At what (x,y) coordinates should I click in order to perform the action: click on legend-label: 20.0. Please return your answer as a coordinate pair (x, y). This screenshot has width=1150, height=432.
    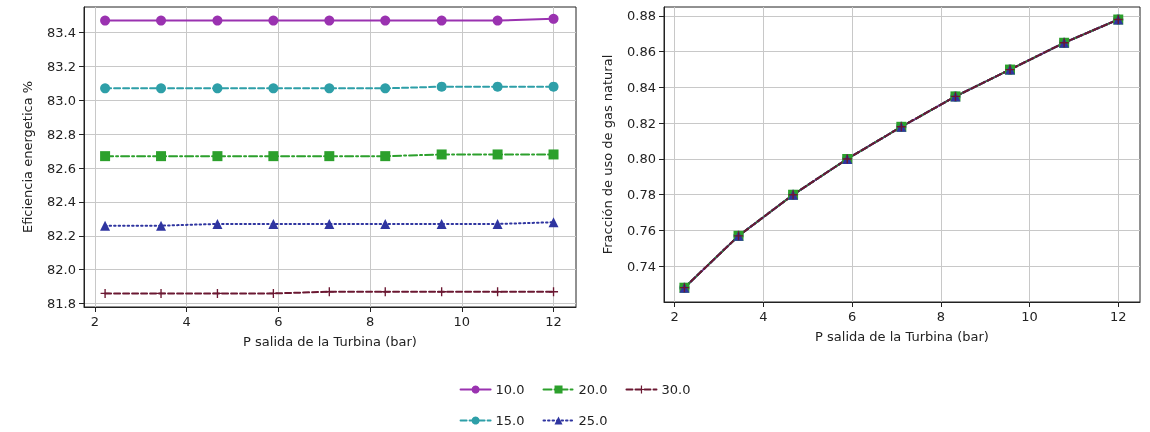
    Looking at the image, I should click on (593, 389).